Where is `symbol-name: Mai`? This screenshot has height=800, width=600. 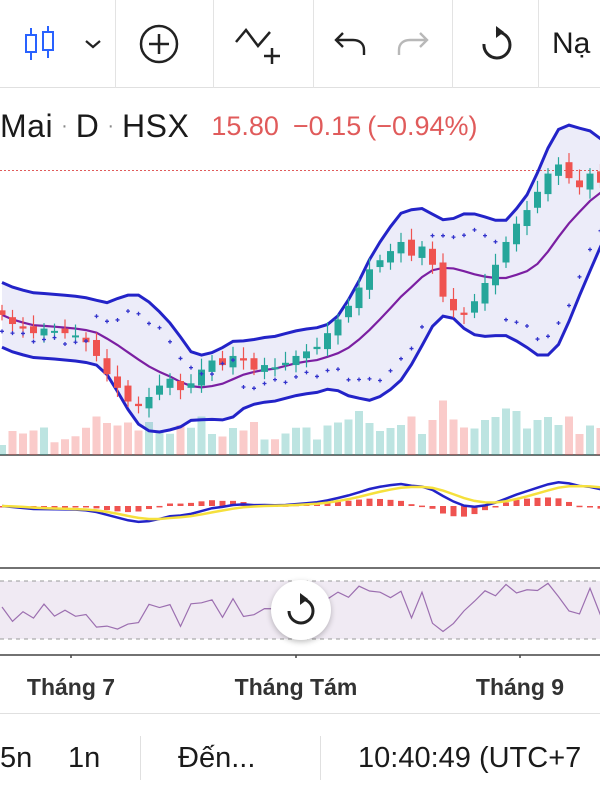 symbol-name: Mai is located at coordinates (27, 125).